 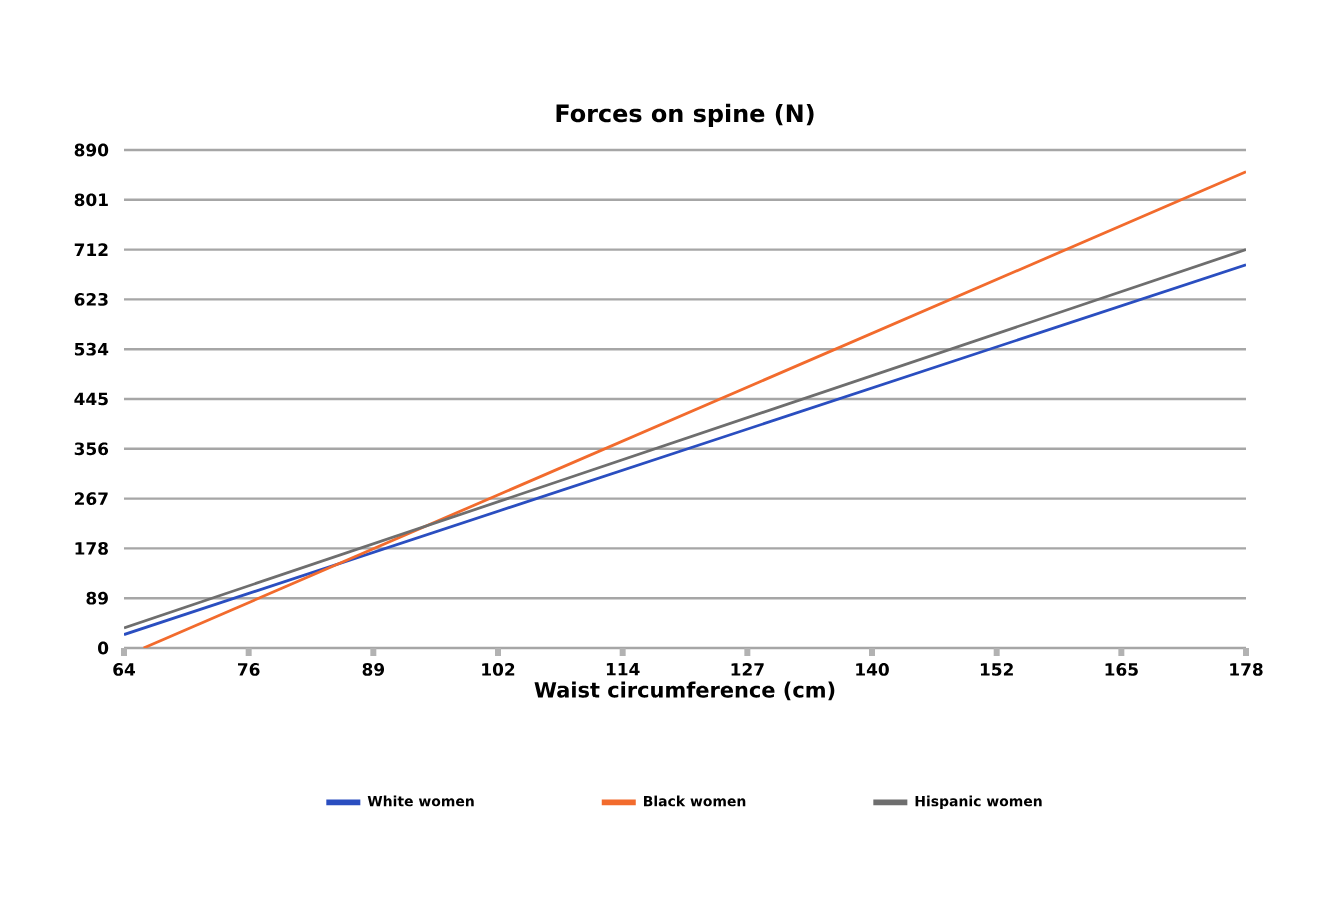 I want to click on chart-title: Forces on spine (N), so click(x=685, y=115).